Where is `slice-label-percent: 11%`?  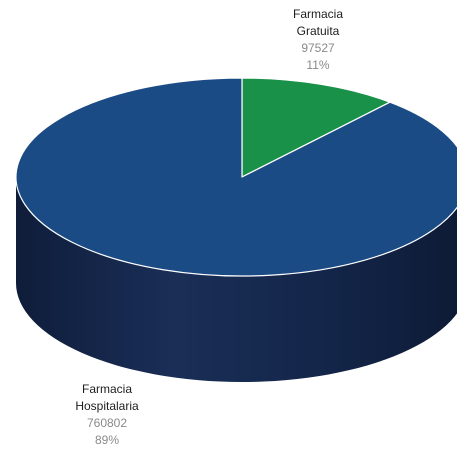 slice-label-percent: 11% is located at coordinates (318, 65).